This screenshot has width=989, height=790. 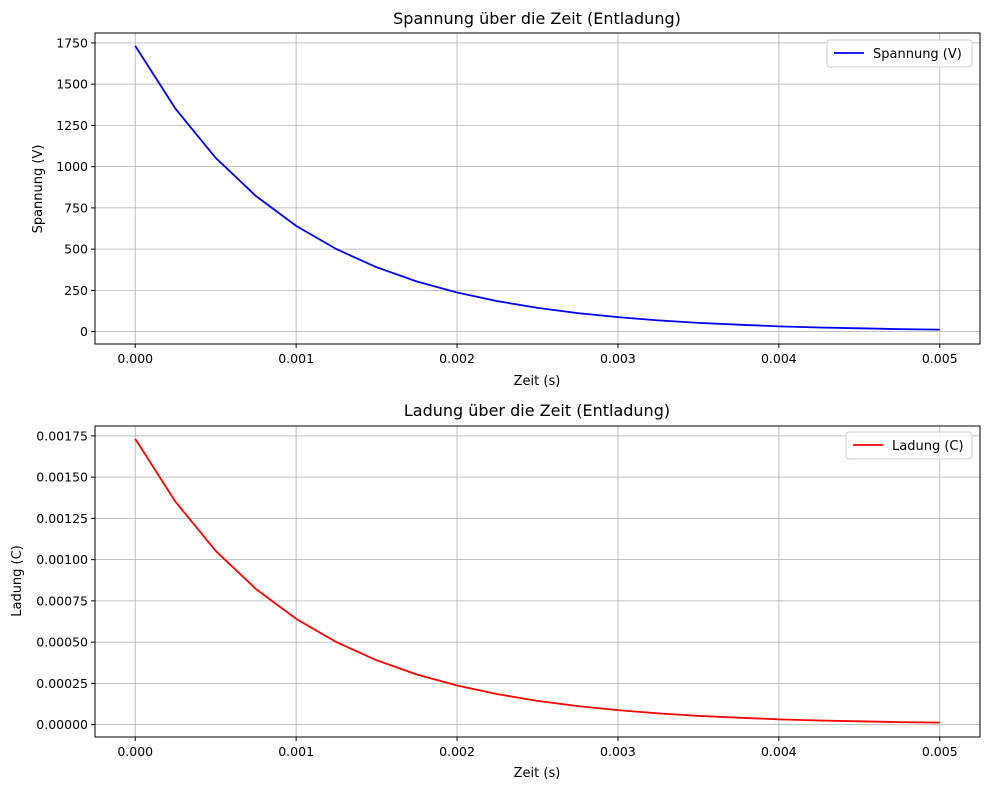 I want to click on y-tick-label: 0.00025, so click(x=62, y=683).